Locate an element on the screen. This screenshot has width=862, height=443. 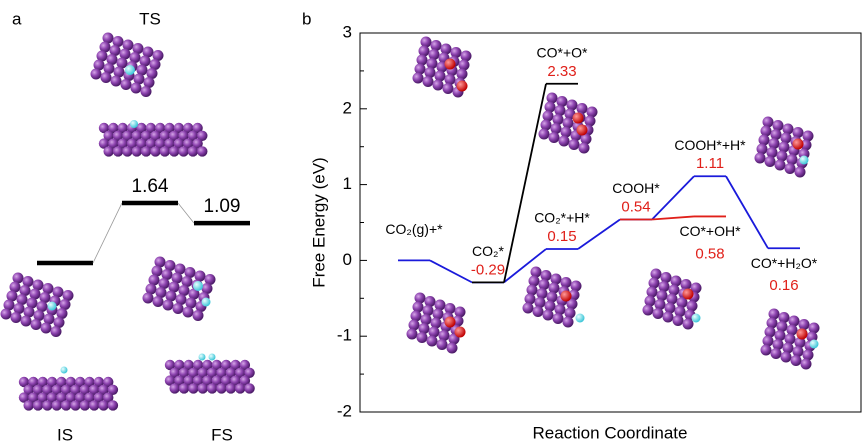
value-label: 0.58 is located at coordinates (709, 253).